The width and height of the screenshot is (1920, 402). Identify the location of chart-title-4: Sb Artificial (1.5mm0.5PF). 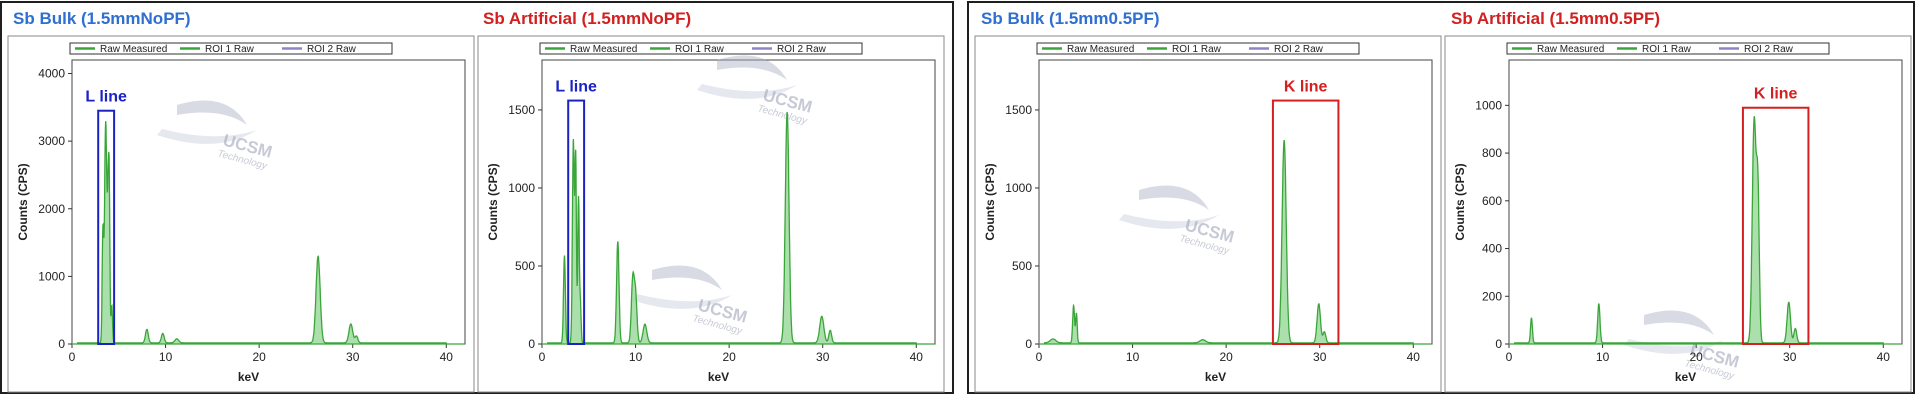
(1556, 18).